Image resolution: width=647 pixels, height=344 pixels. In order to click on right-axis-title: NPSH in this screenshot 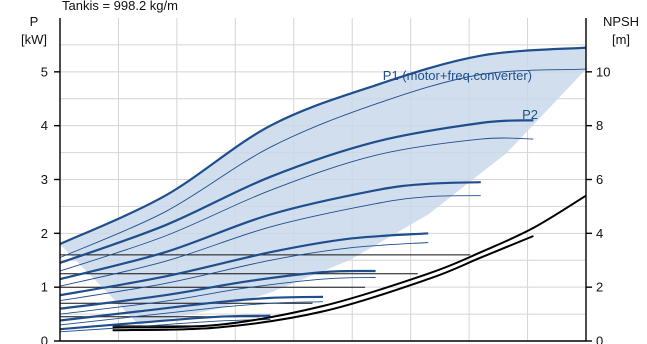, I will do `click(621, 21)`.